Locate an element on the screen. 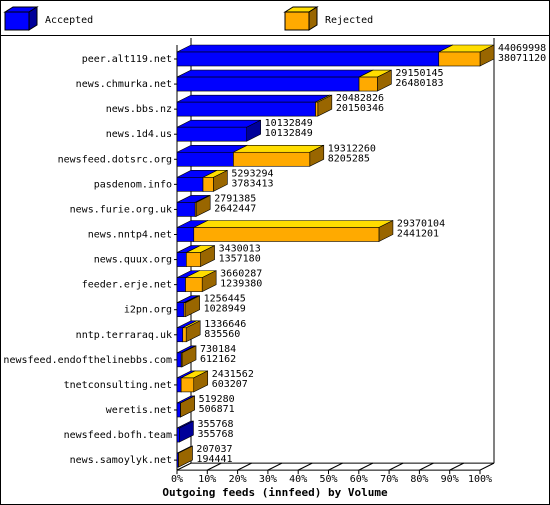  offered-label: 1256445 is located at coordinates (225, 299).